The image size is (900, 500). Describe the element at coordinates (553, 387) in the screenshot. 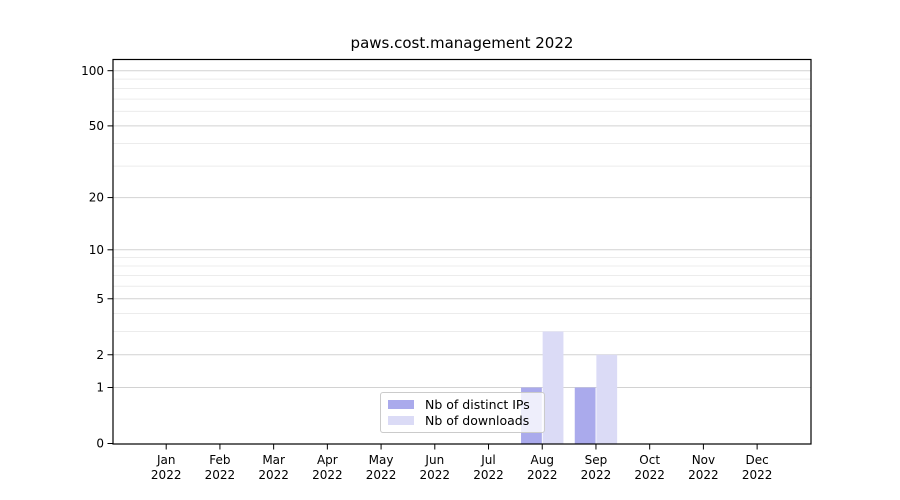

I see `bar-nb-of-downloads-aug` at that location.